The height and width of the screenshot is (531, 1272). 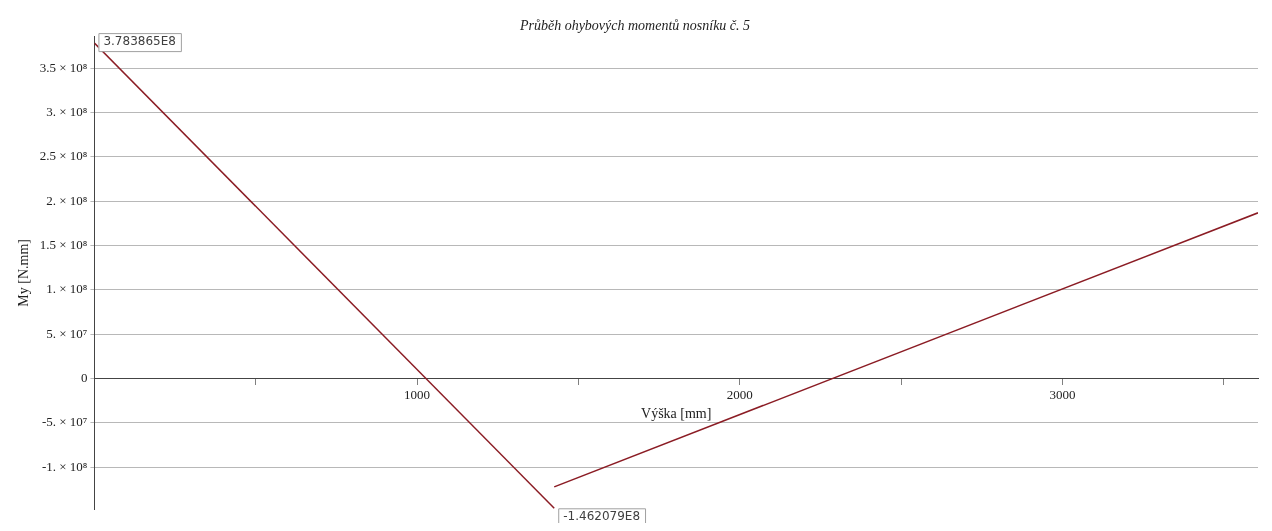 I want to click on y-tick-label: 3. × 10⁸, so click(x=67, y=112).